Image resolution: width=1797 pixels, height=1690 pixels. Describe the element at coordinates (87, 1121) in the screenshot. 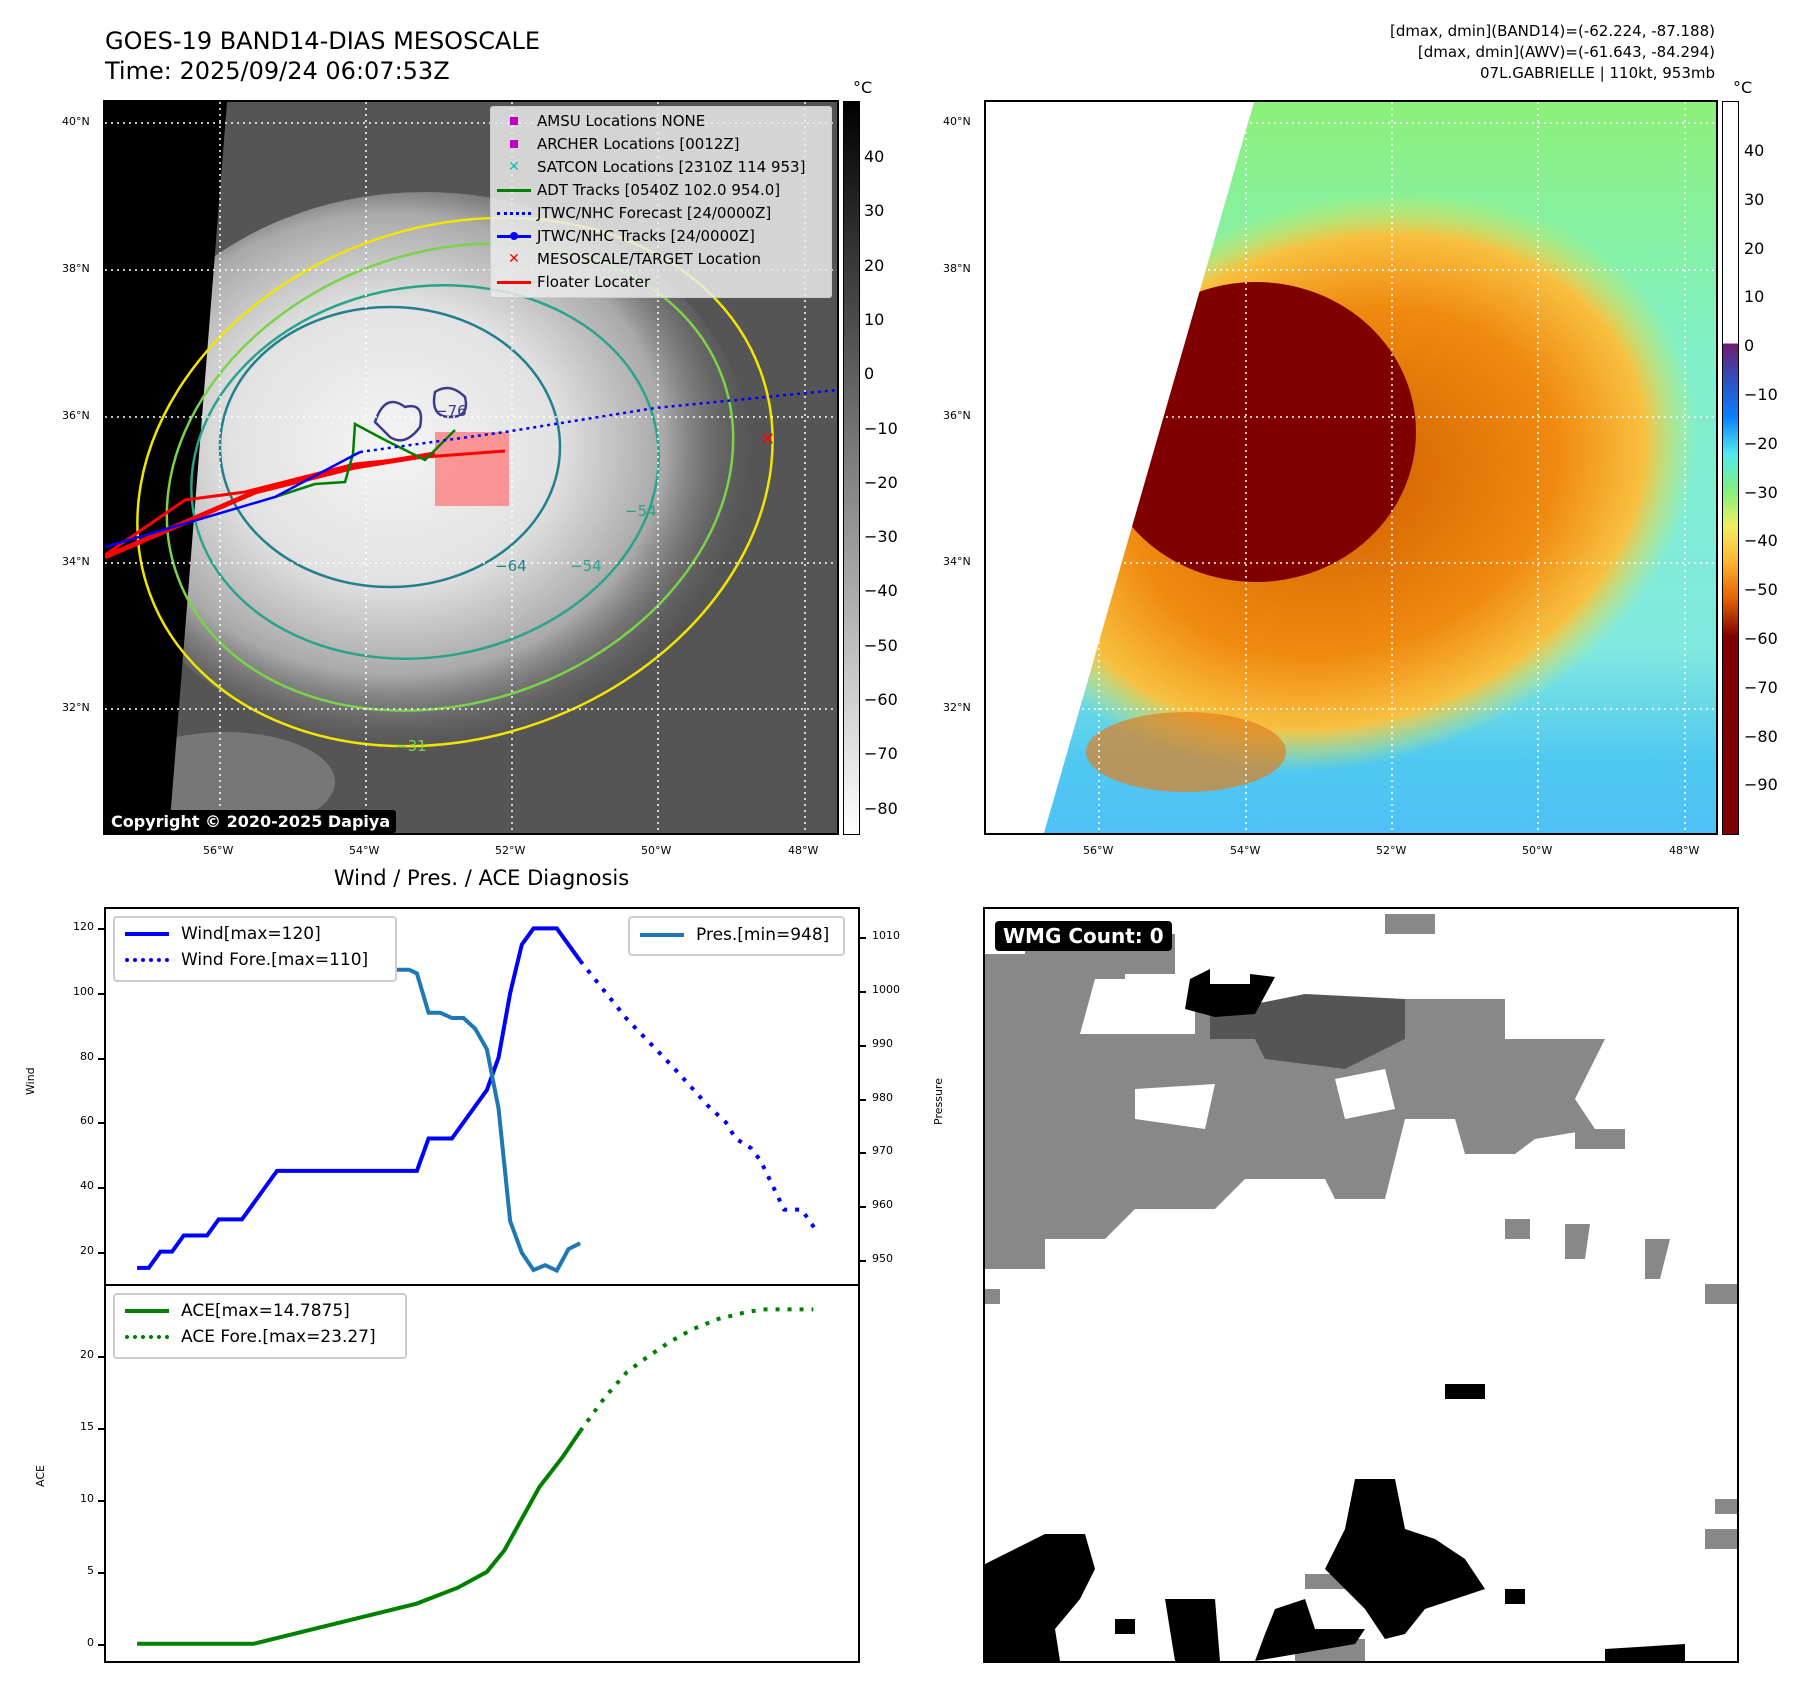

I see `y-tick-label: 60` at that location.